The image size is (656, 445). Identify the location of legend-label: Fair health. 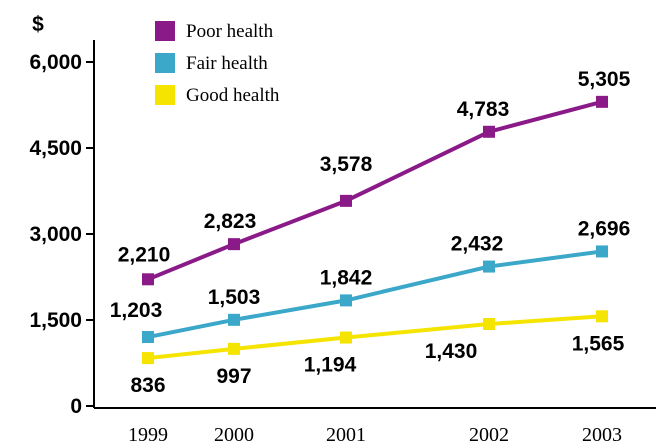
(227, 63).